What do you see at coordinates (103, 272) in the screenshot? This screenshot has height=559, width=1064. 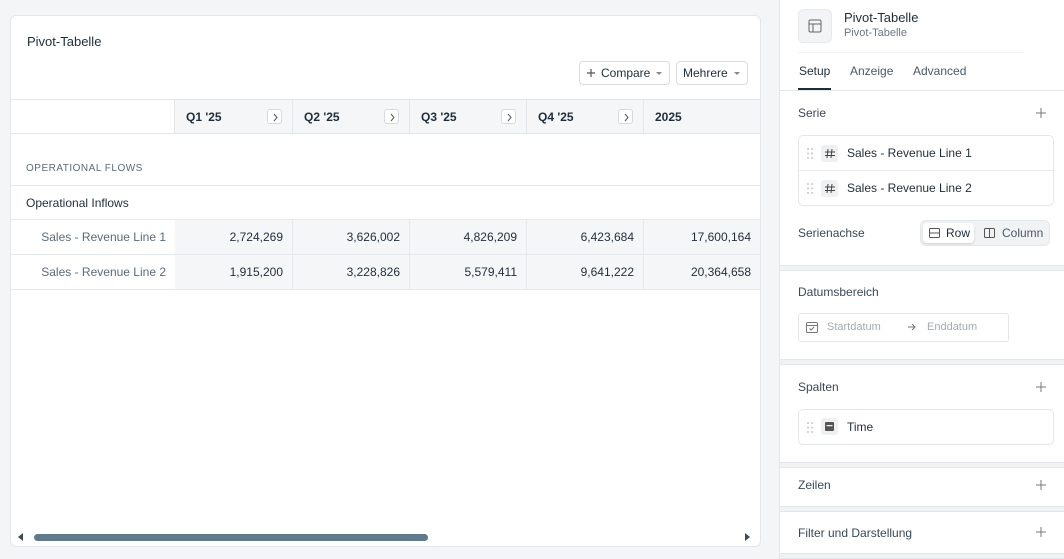 I see `row-label: Sales - Revenue Line 2` at bounding box center [103, 272].